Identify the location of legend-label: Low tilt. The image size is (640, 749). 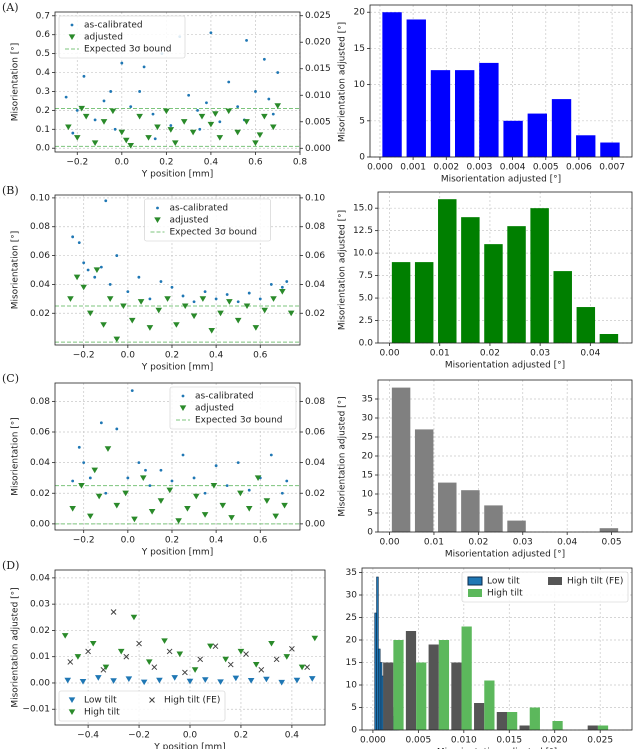
(100, 701).